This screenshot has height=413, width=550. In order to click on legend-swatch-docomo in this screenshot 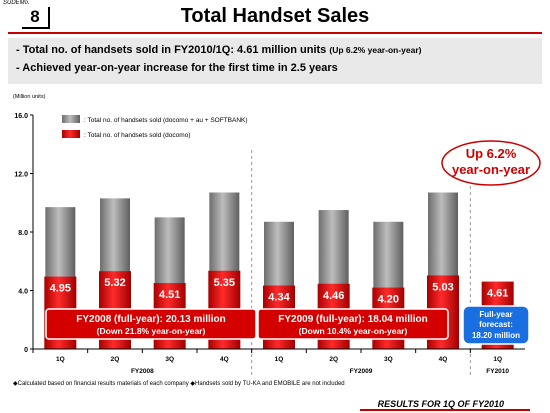, I will do `click(71, 134)`.